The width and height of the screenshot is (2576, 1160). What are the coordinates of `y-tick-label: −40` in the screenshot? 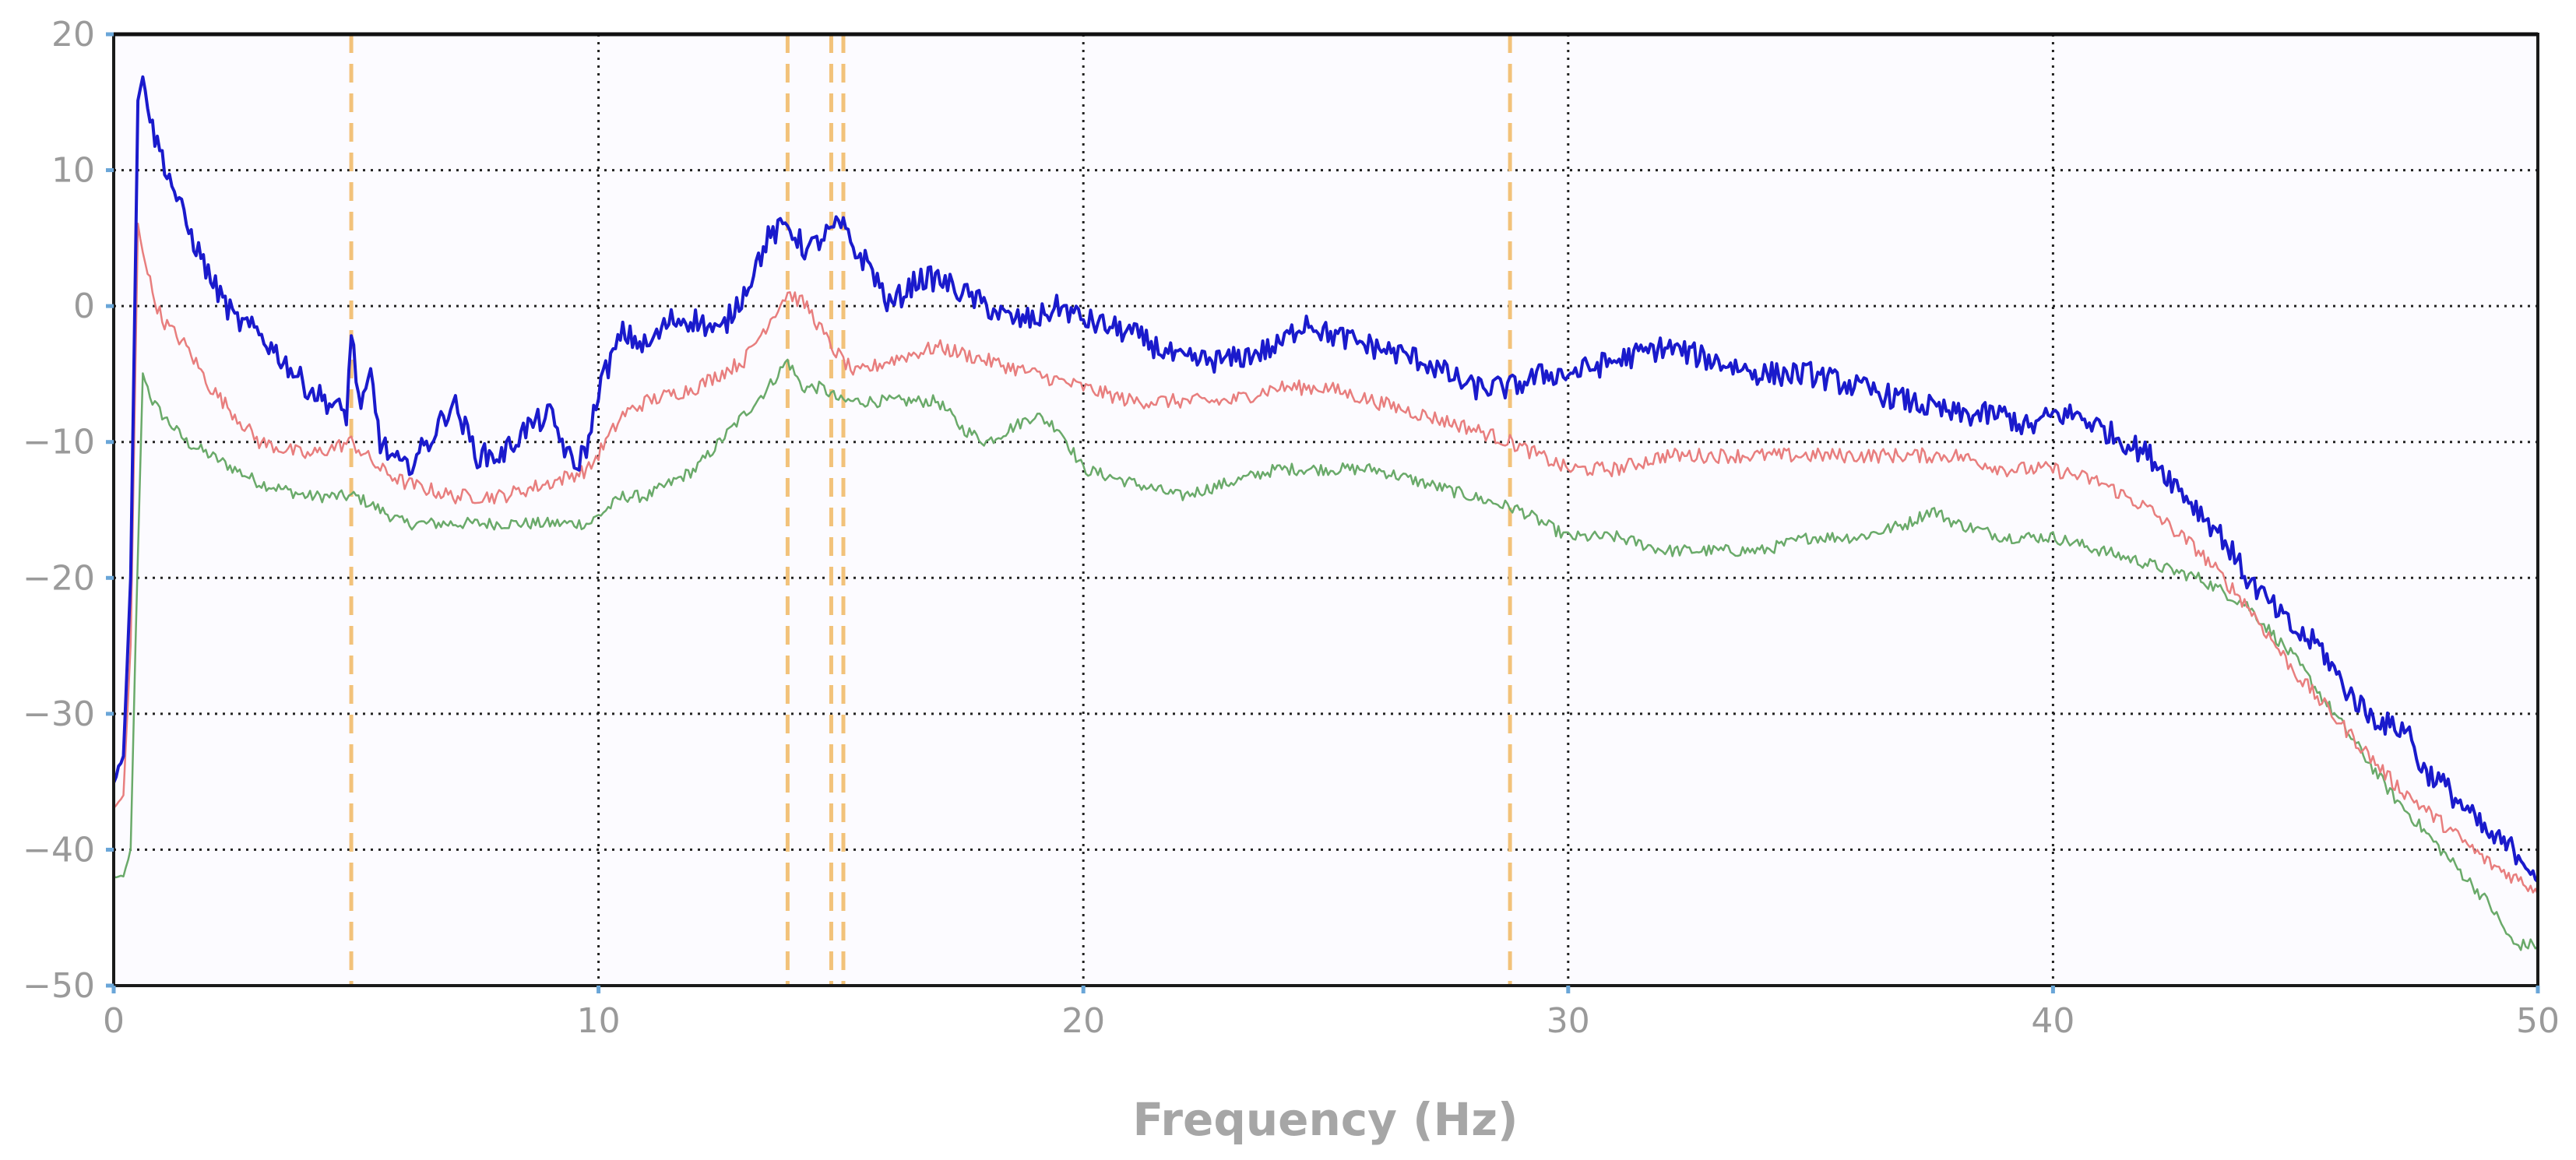 It's located at (59, 850).